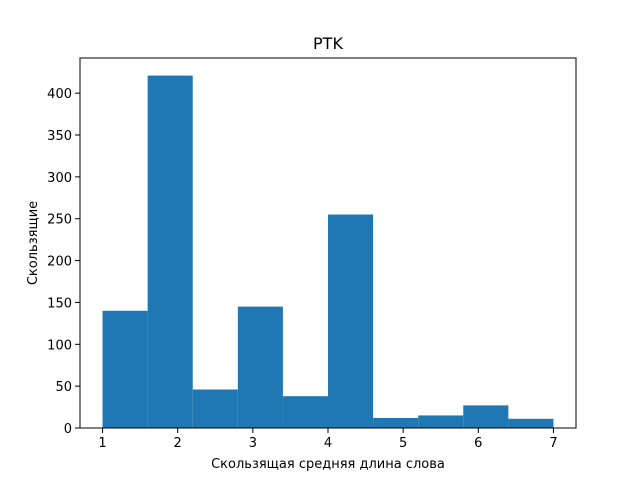  I want to click on x-tick-label: 7, so click(553, 443).